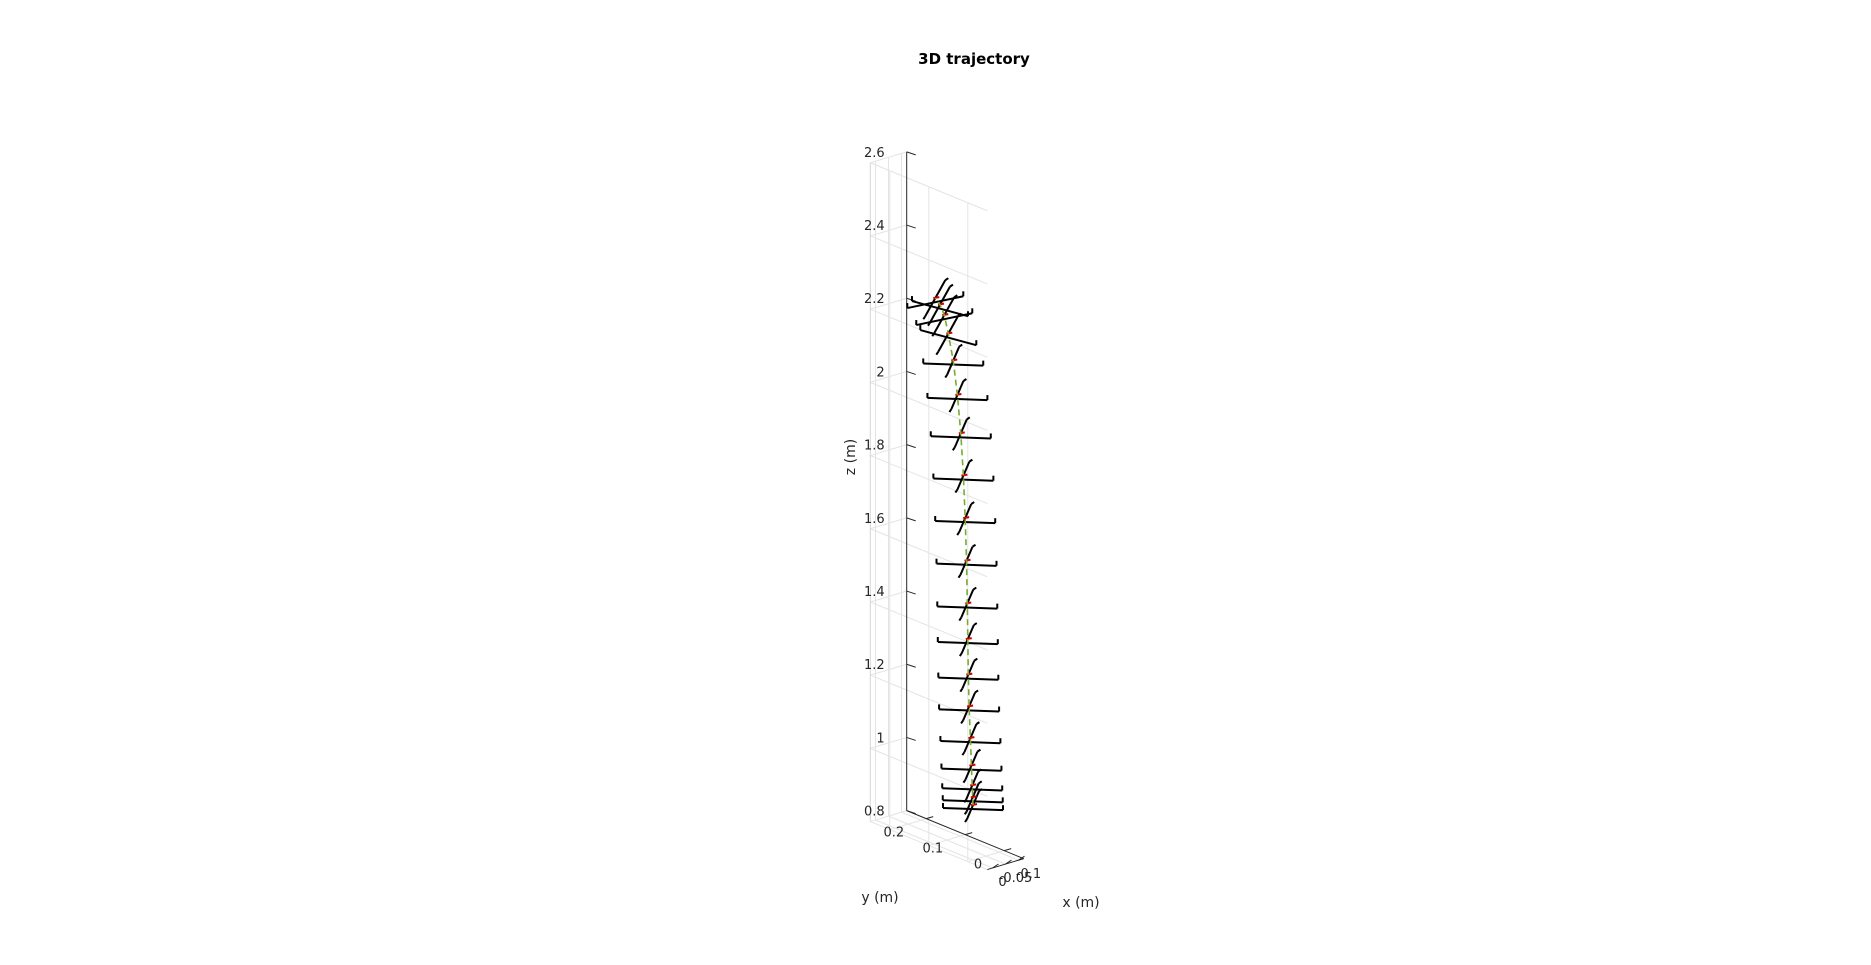  What do you see at coordinates (978, 865) in the screenshot?
I see `y-tick-label: 0` at bounding box center [978, 865].